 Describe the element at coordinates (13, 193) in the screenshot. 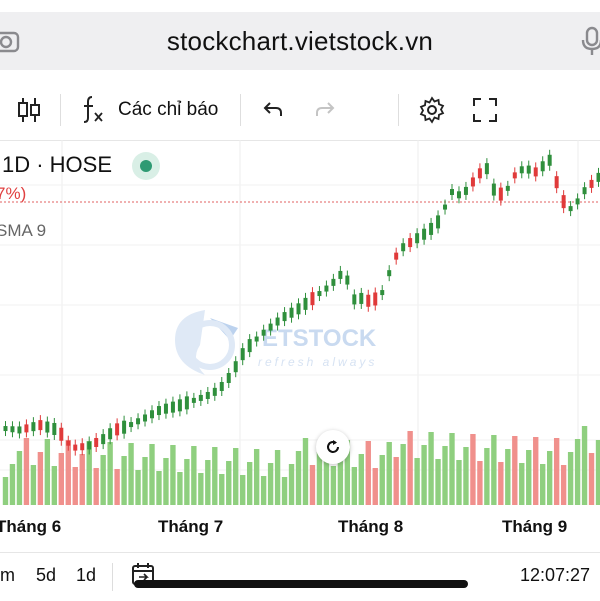

I see `change-percent: 7%)` at that location.